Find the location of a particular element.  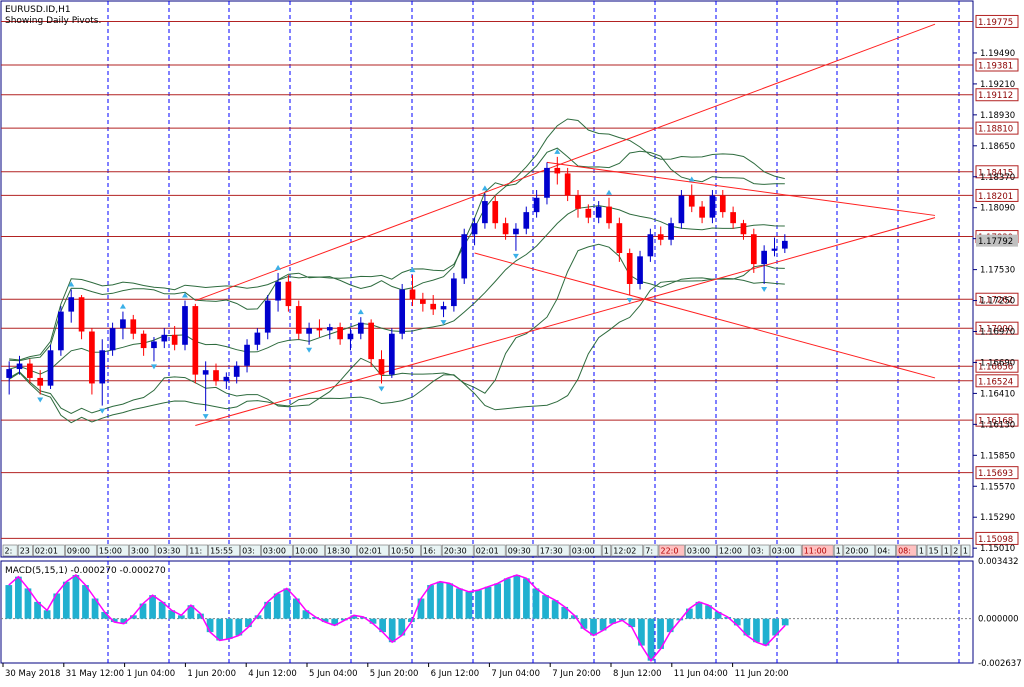

pivot-price-label: 1.15693 is located at coordinates (995, 474).